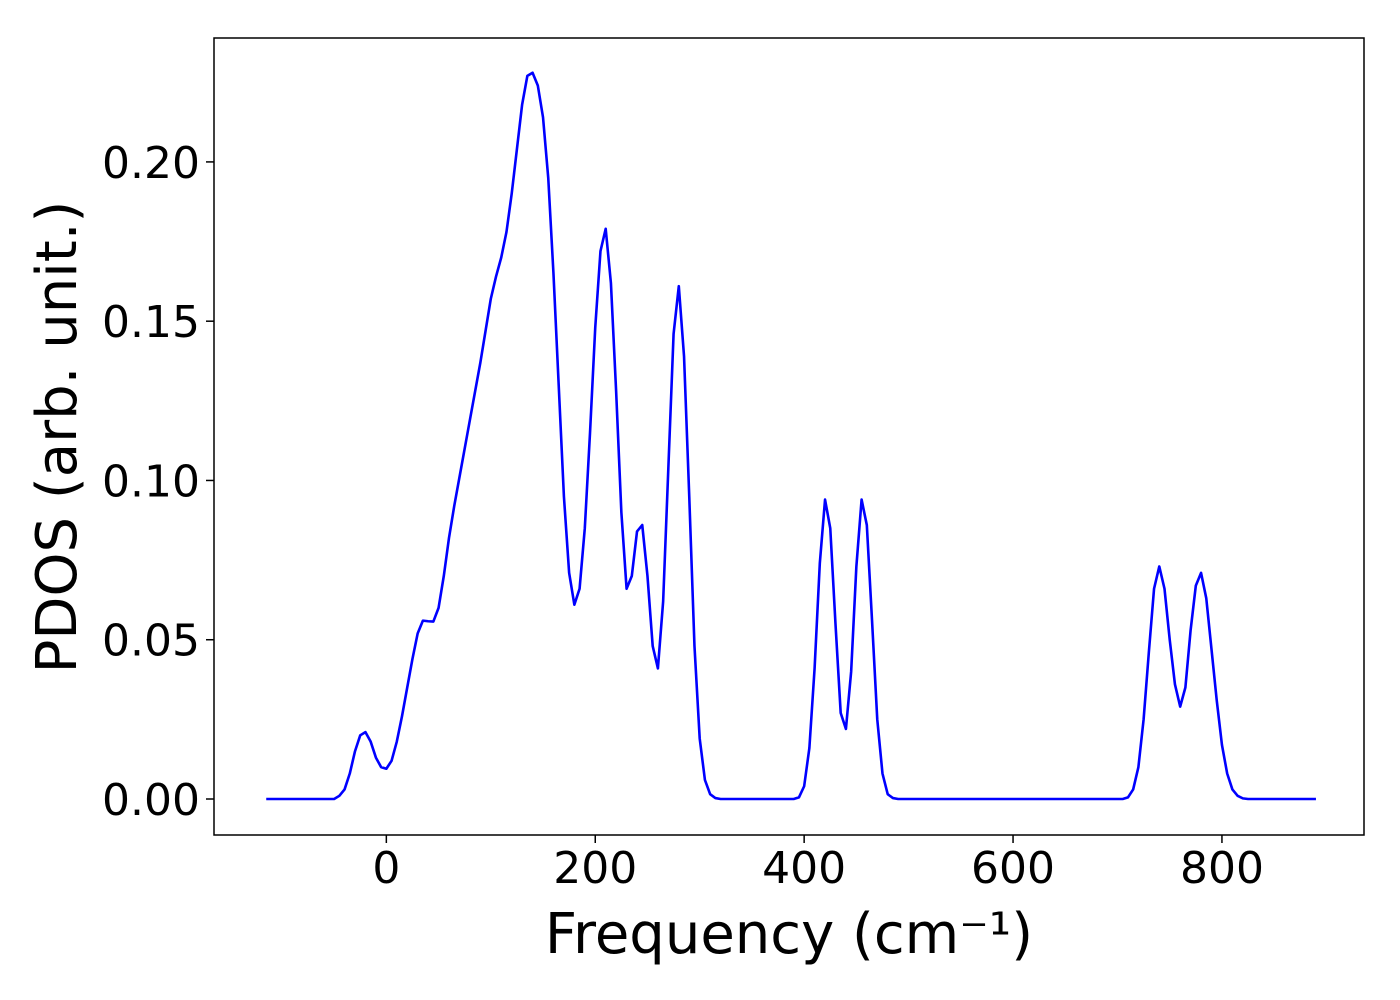 This screenshot has width=1400, height=1000. What do you see at coordinates (151, 481) in the screenshot?
I see `y-tick-label: 0.10` at bounding box center [151, 481].